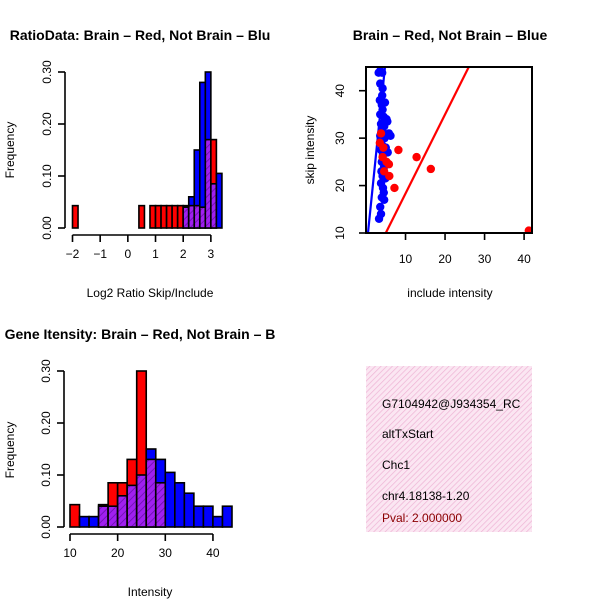 The height and width of the screenshot is (605, 600). I want to click on ratio-hist-x-tick-label: −2, so click(73, 254).